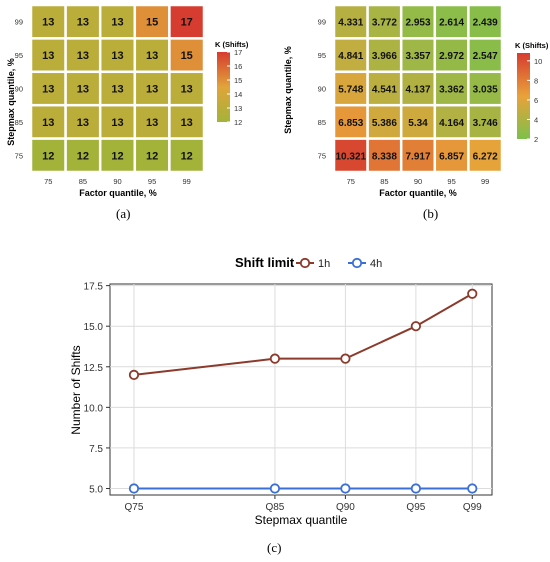 This screenshot has height=562, width=550. What do you see at coordinates (322, 22) in the screenshot?
I see `y-tick-label: 99` at bounding box center [322, 22].